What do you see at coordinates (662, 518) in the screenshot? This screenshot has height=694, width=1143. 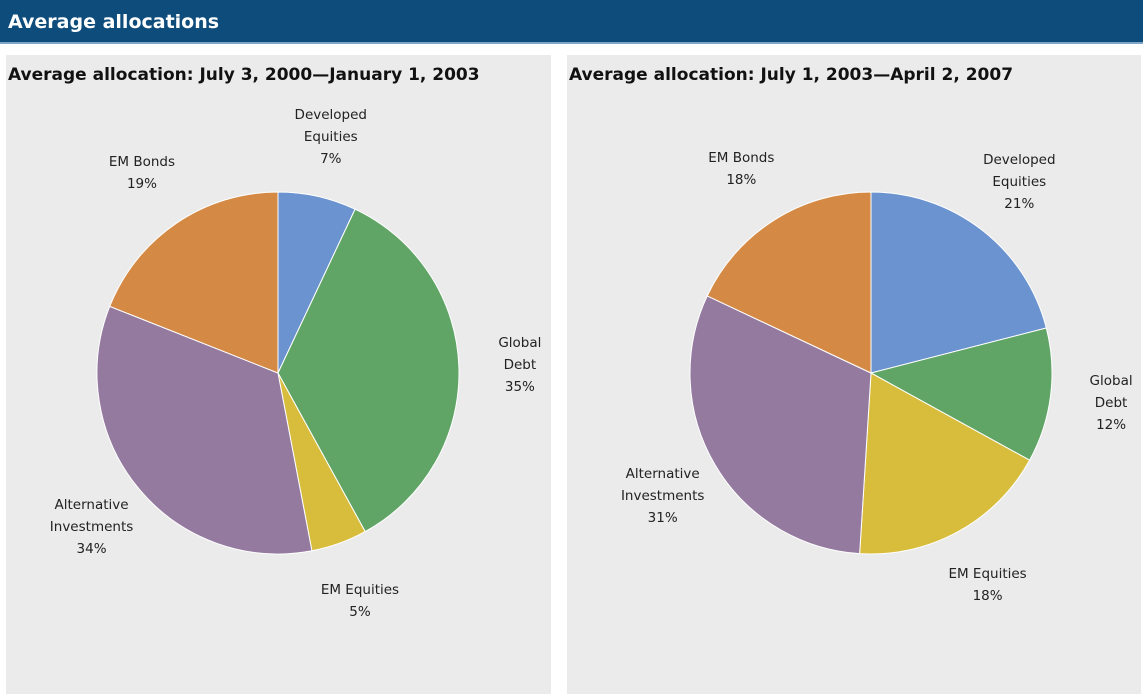 I see `value-label: 31%` at bounding box center [662, 518].